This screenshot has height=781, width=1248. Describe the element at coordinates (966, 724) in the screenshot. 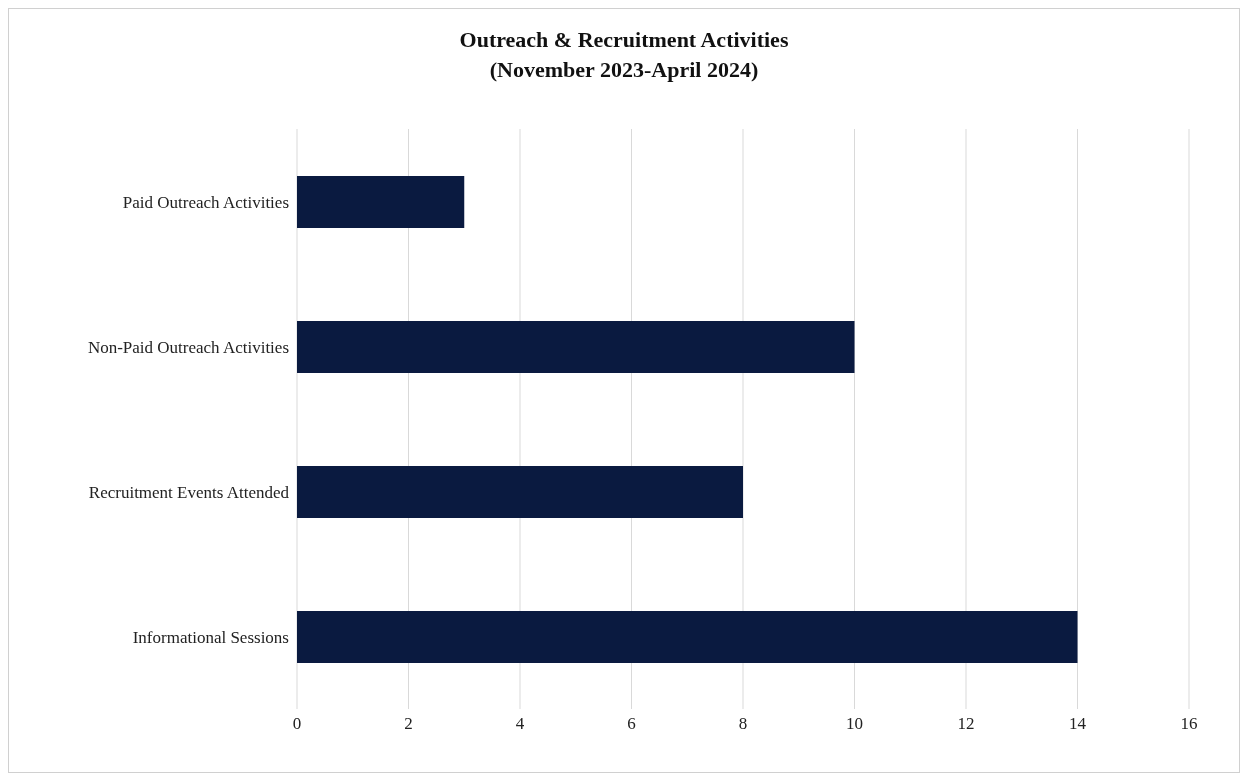

I see `x-tick-label: 12` at that location.